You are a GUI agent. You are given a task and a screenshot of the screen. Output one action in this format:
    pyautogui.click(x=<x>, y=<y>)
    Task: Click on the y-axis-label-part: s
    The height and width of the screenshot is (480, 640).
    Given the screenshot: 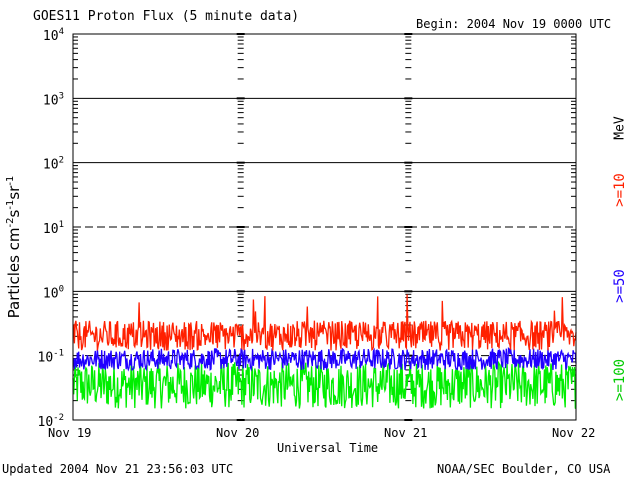 What is the action you would take?
    pyautogui.click(x=14, y=213)
    